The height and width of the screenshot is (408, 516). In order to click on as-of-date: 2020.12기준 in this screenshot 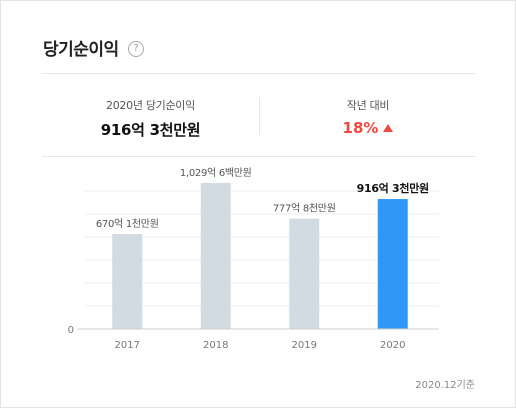, I will do `click(445, 385)`.